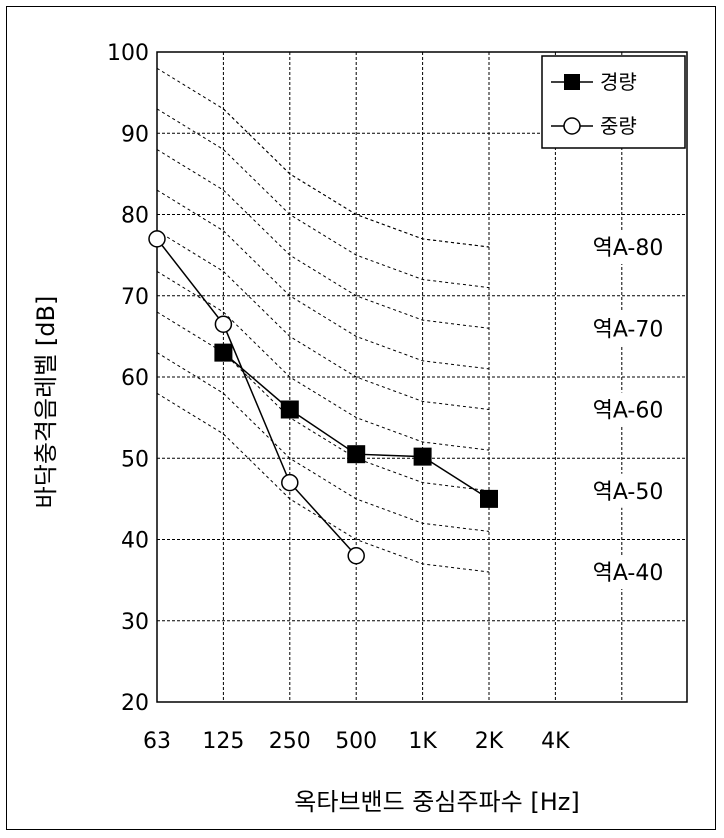 Image resolution: width=724 pixels, height=838 pixels. I want to click on x-tick-labels: 63 125 250 500 1K 2K 4K, so click(356, 741).